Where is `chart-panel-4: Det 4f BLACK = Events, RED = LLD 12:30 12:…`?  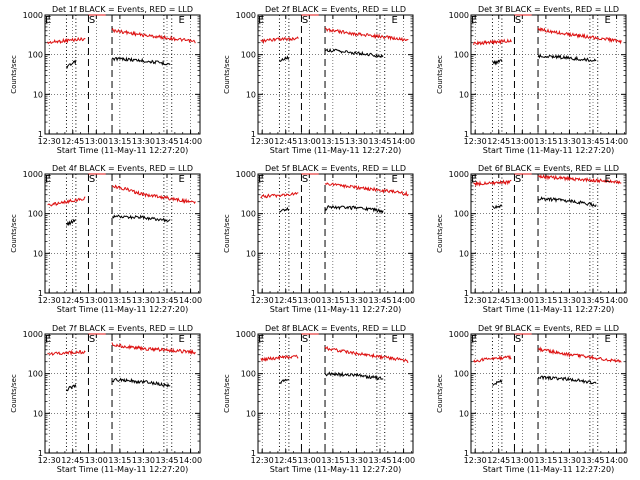 chart-panel-4: Det 4f BLACK = Events, RED = LLD 12:30 12:… is located at coordinates (106, 239).